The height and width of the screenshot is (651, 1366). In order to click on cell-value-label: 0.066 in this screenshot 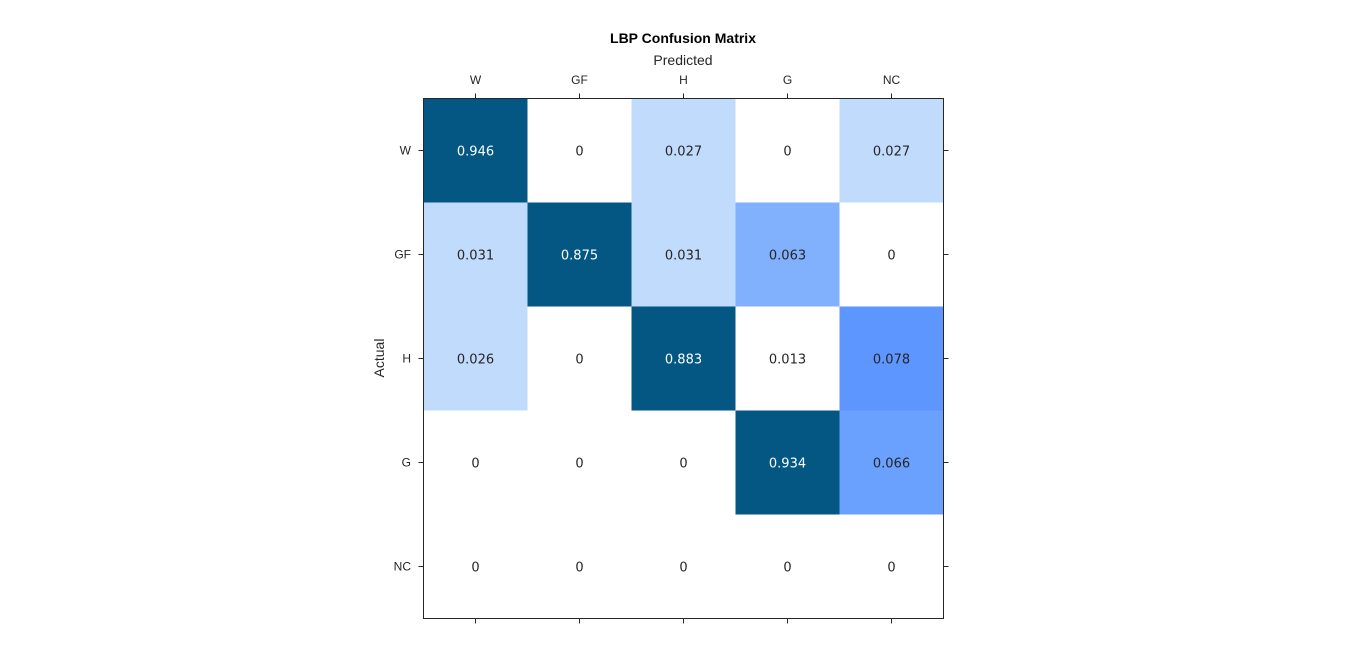, I will do `click(891, 464)`.